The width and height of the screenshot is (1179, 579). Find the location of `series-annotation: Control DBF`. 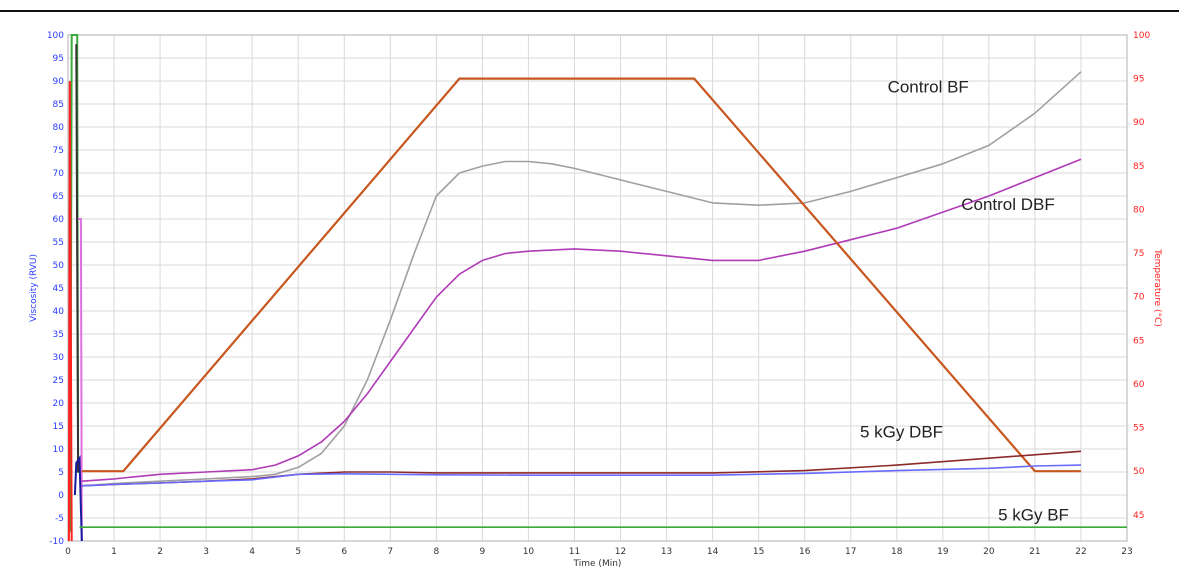

series-annotation: Control DBF is located at coordinates (1008, 204).